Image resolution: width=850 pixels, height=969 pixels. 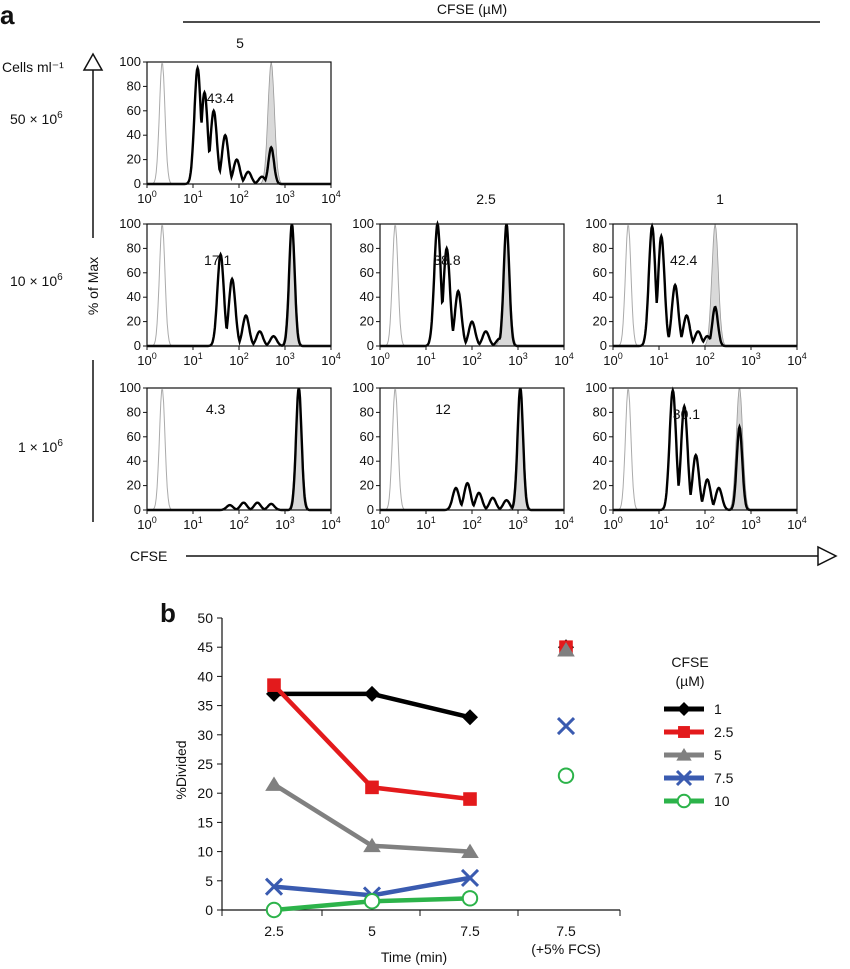 What do you see at coordinates (209, 910) in the screenshot?
I see `chart-y-tick-label: 0` at bounding box center [209, 910].